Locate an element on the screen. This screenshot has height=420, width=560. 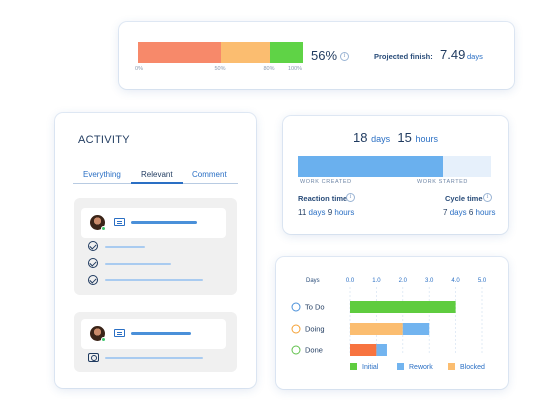
reaction-hours-unit: hours is located at coordinates (344, 212).